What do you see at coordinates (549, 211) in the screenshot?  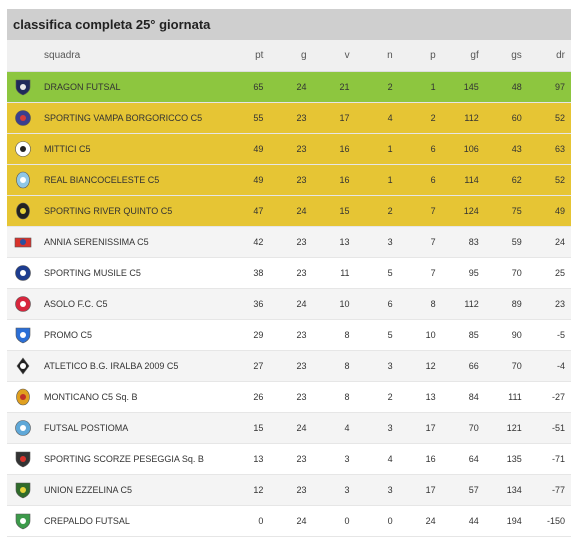 I see `stat-dr: 49` at bounding box center [549, 211].